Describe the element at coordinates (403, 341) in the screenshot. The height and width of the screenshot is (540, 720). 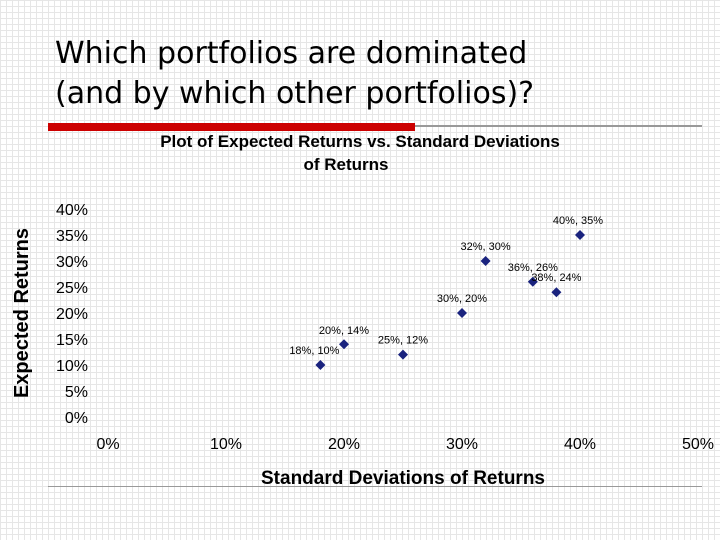
I see `data-point-label: 25%, 12%` at that location.